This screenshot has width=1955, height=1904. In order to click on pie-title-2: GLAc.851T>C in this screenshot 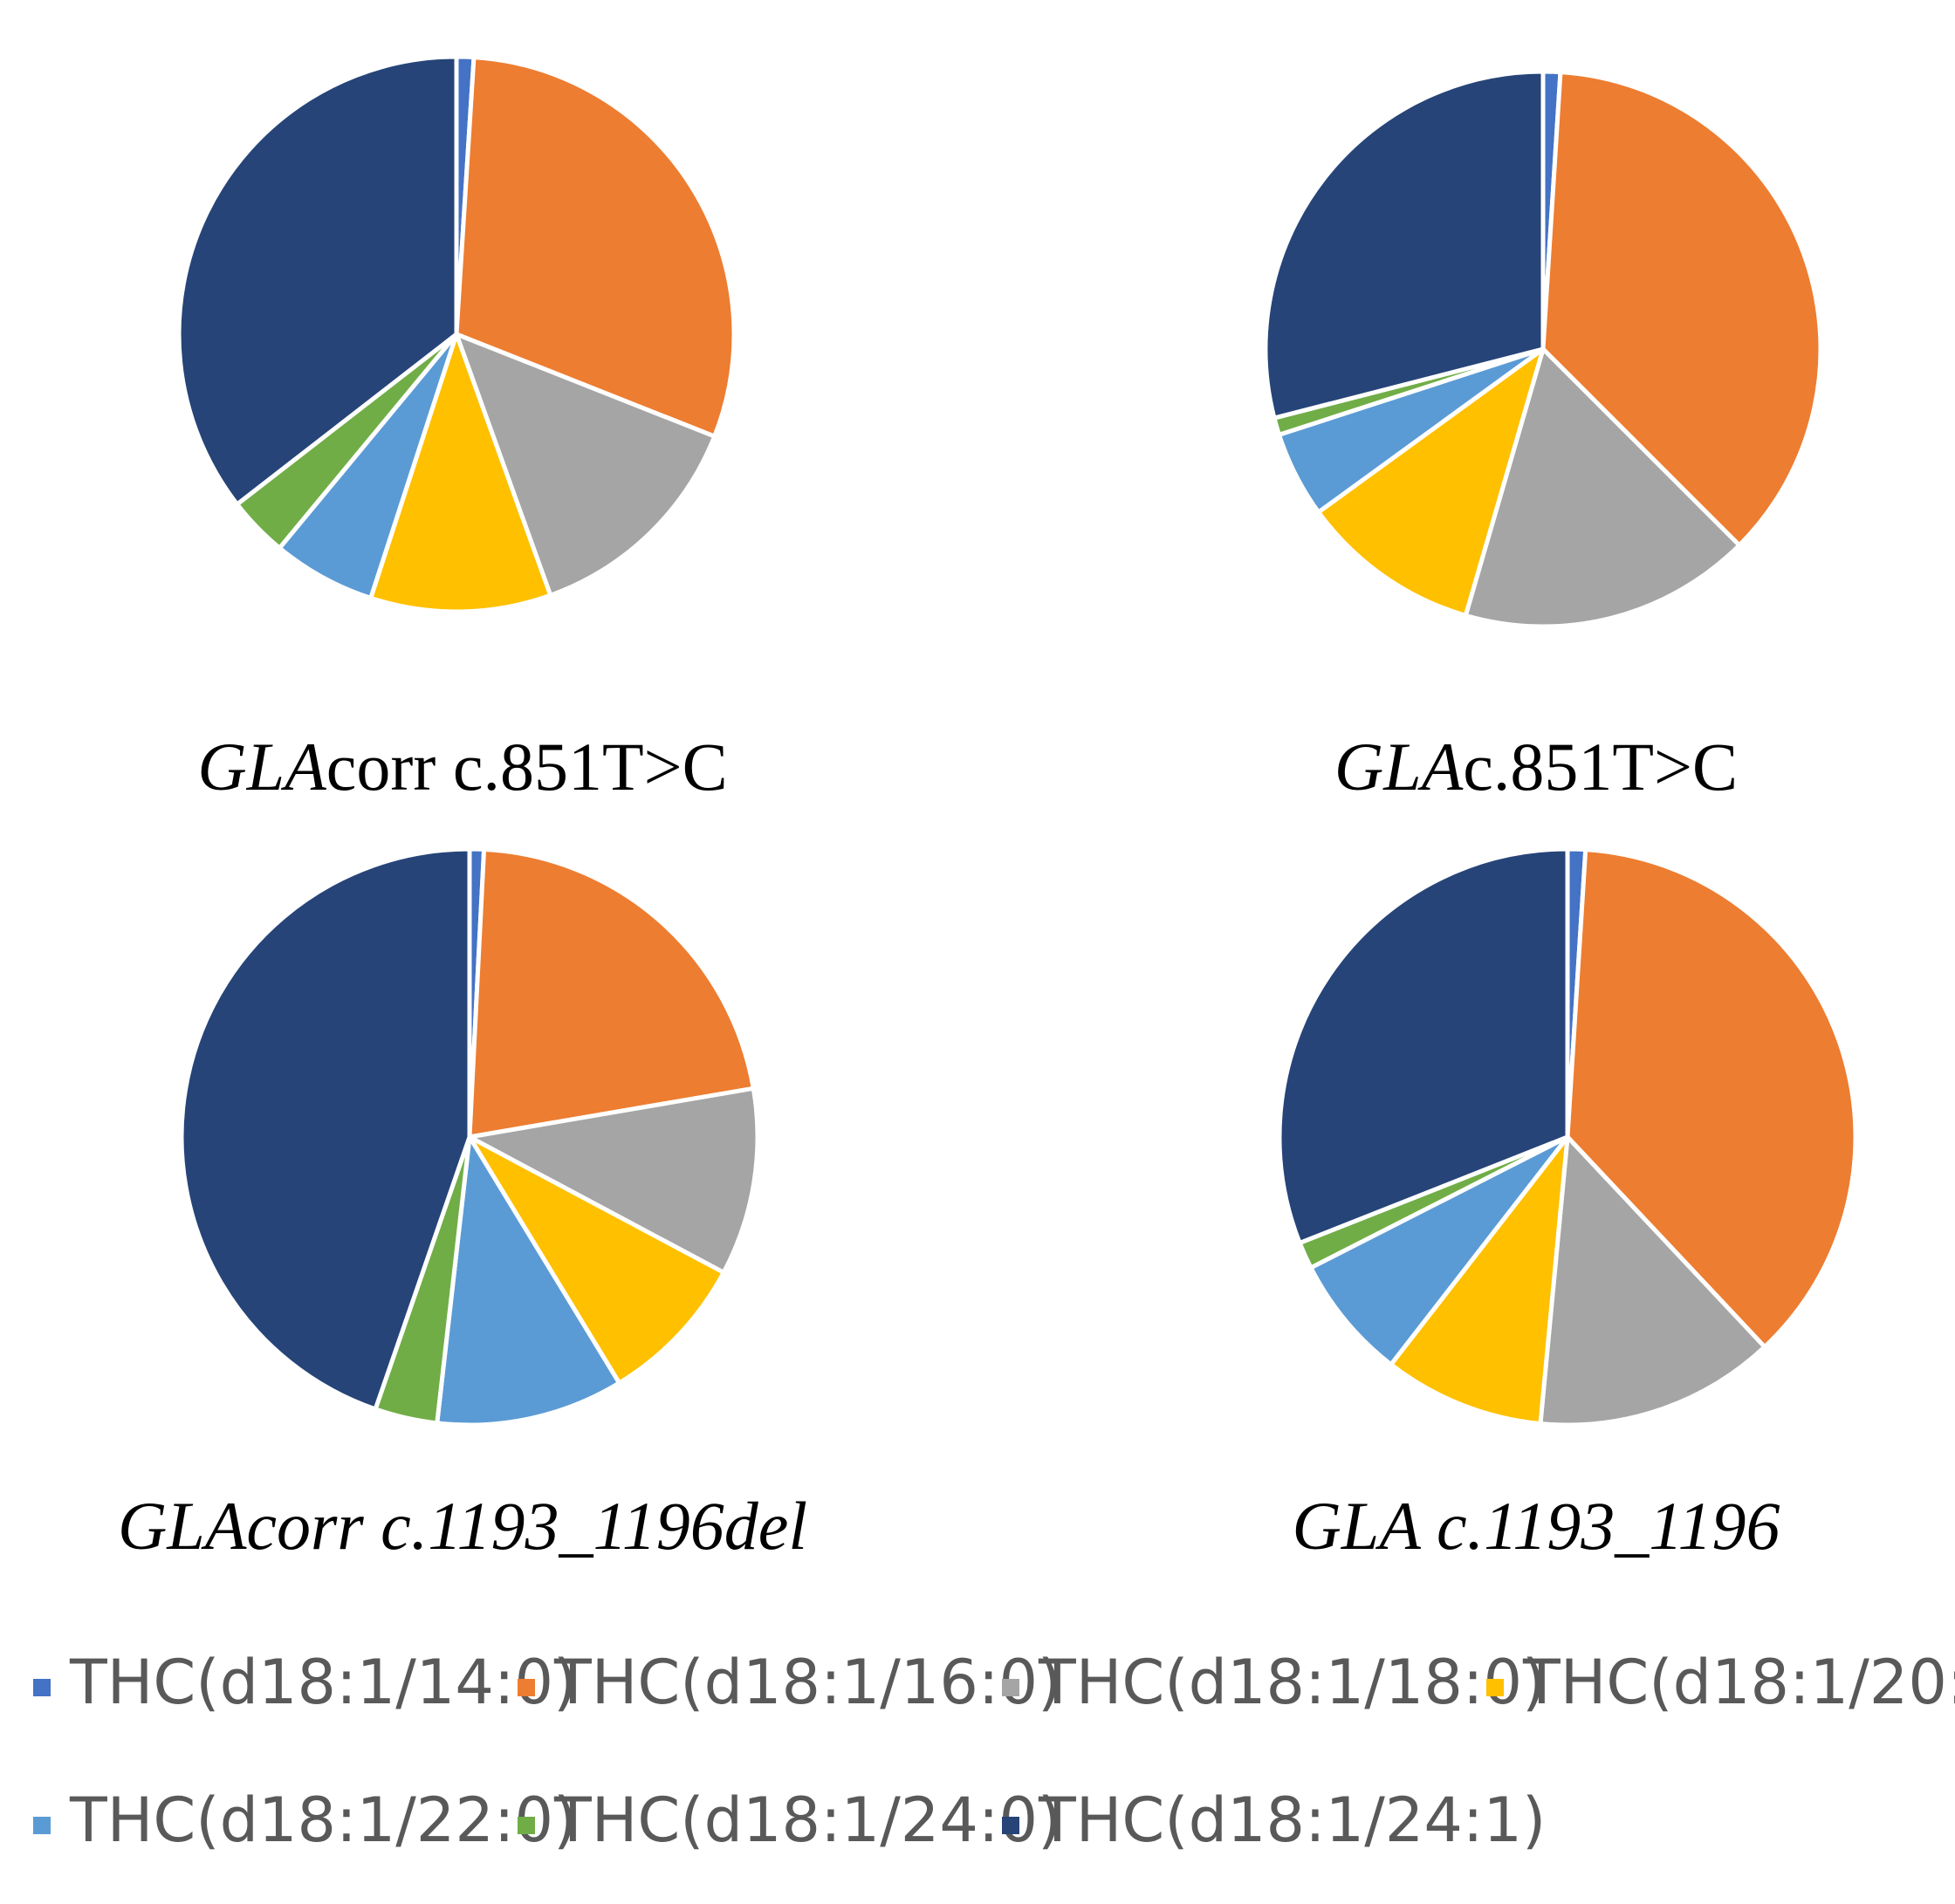, I will do `click(1536, 767)`.